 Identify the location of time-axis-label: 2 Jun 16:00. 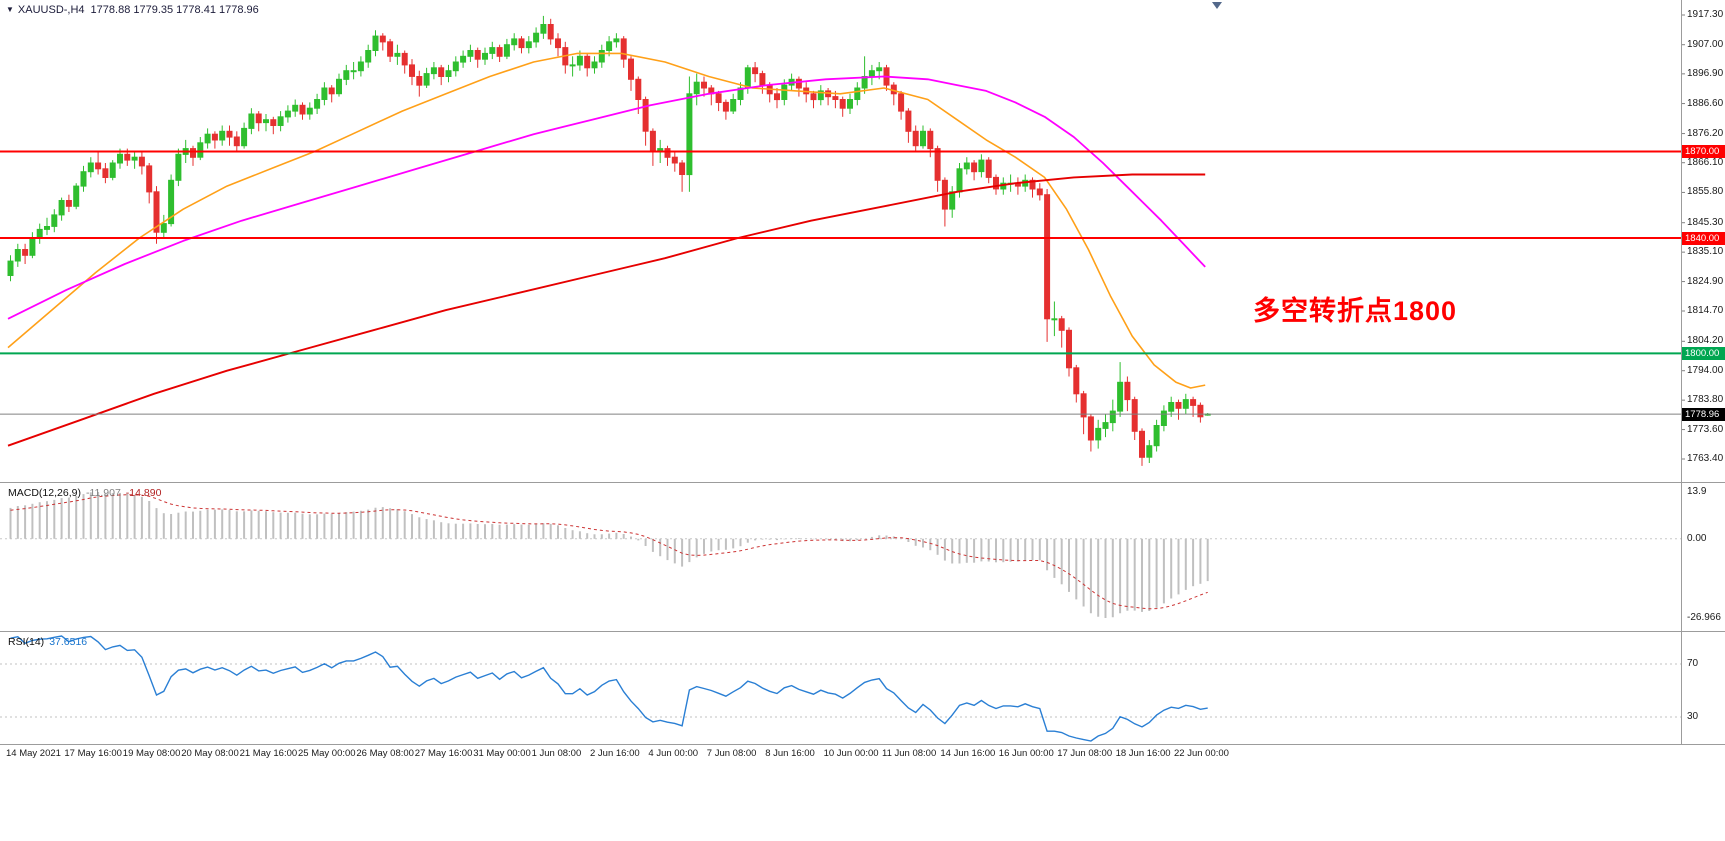
(615, 753).